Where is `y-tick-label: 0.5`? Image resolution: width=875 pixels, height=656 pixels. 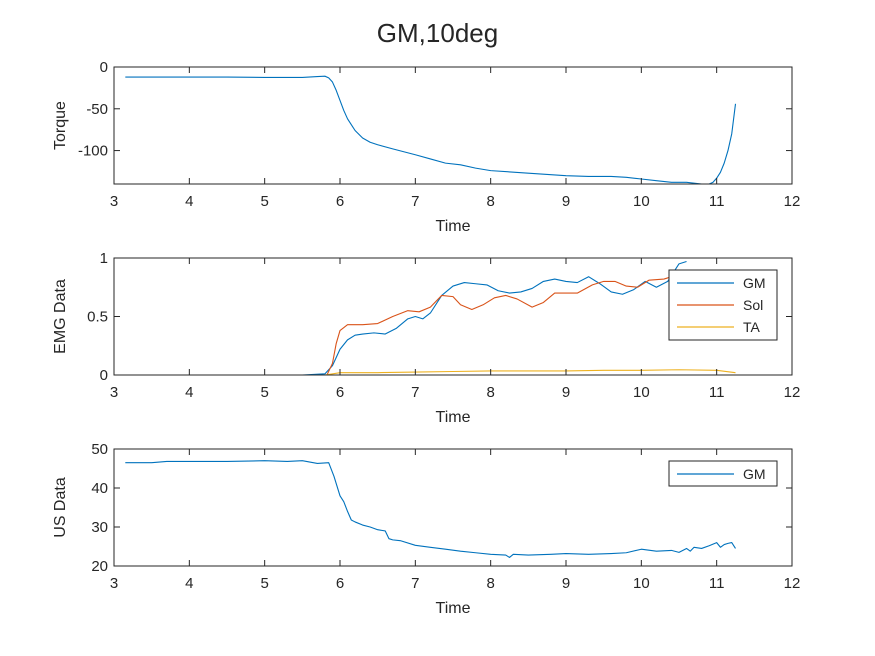
y-tick-label: 0.5 is located at coordinates (97, 317).